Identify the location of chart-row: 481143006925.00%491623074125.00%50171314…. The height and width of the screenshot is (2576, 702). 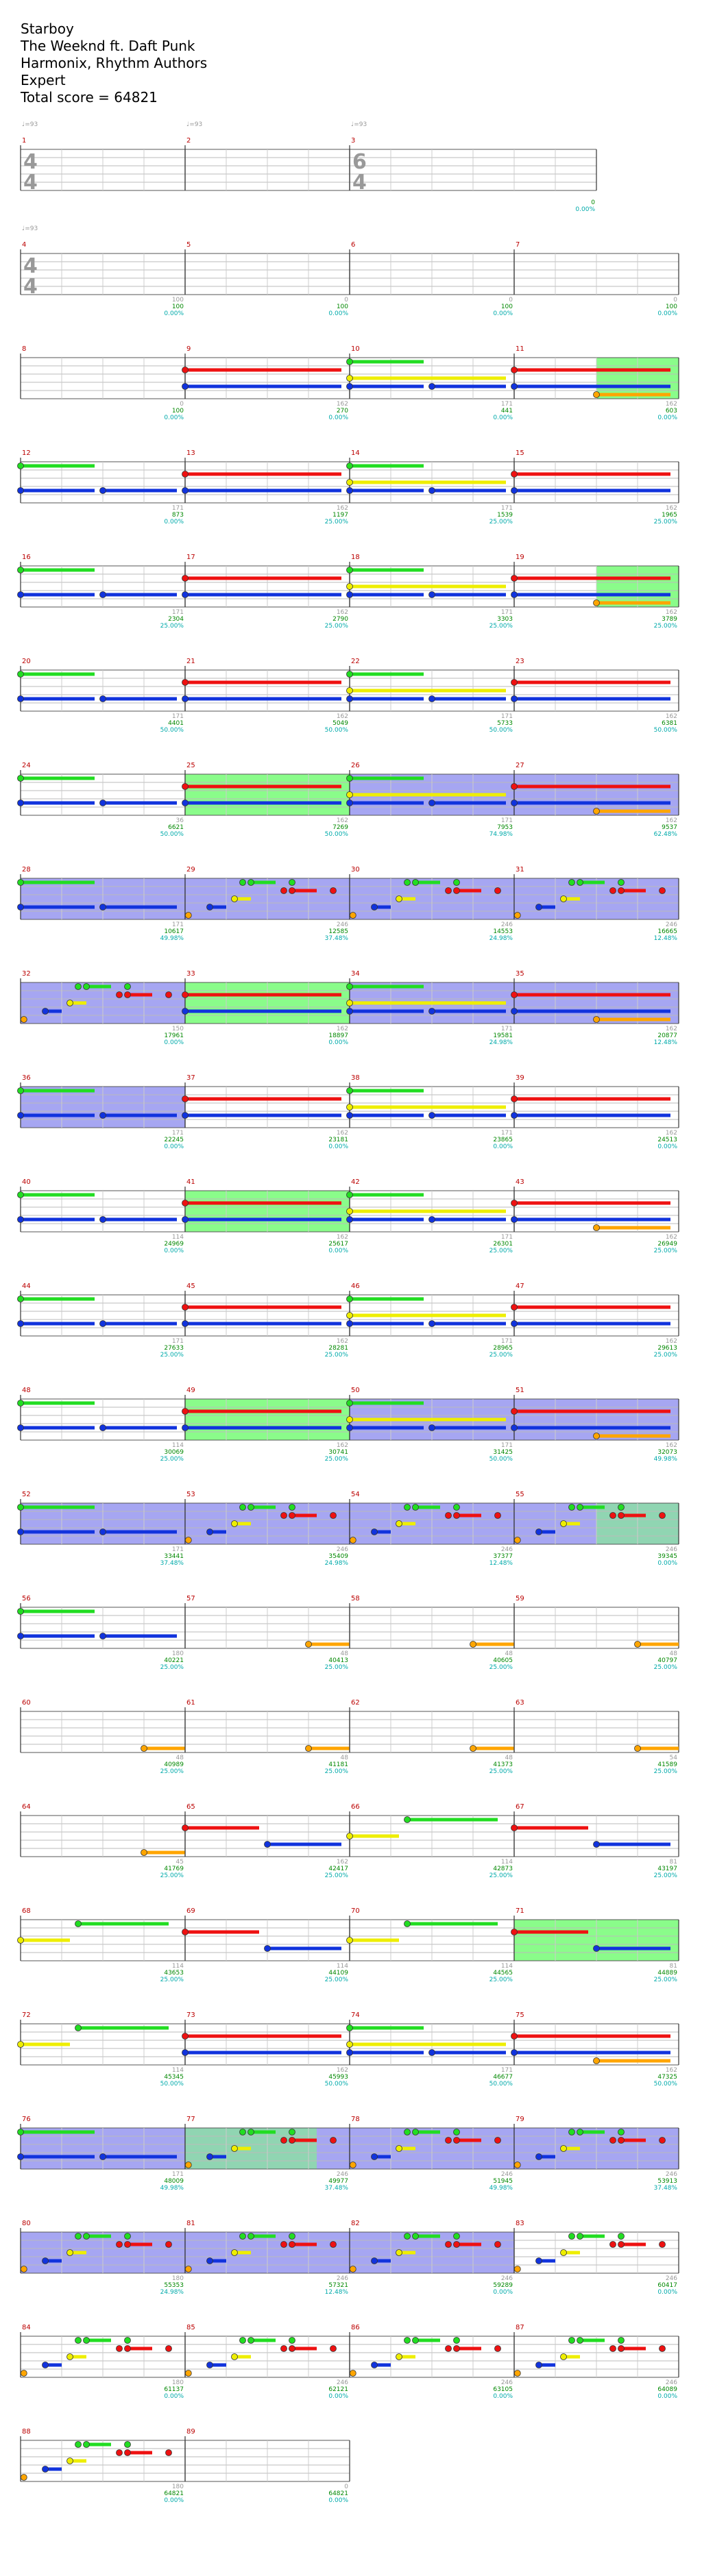
(348, 1425).